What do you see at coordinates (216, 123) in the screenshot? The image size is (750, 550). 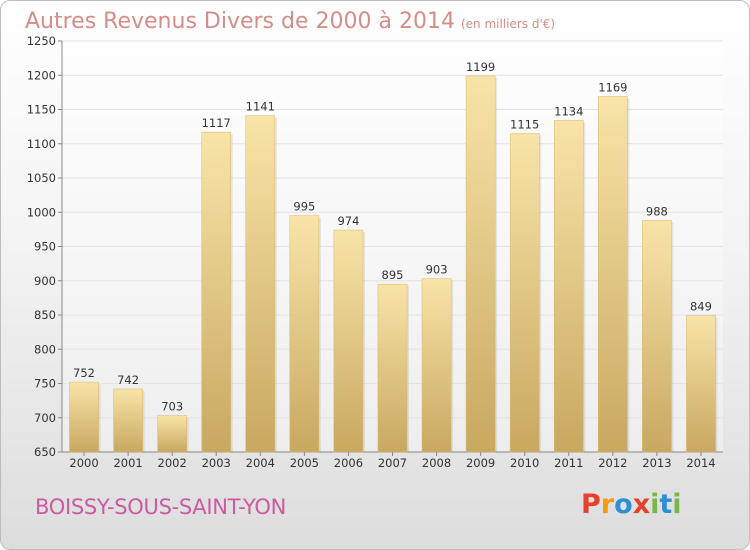 I see `bar-value-label: 1117` at bounding box center [216, 123].